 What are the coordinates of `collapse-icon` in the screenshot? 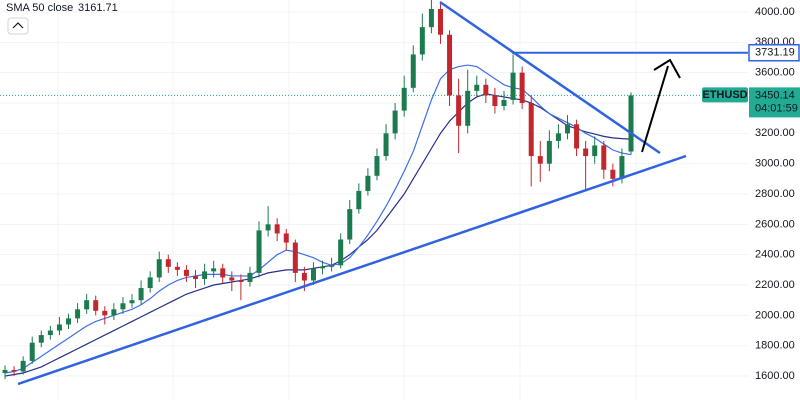 It's located at (18, 25).